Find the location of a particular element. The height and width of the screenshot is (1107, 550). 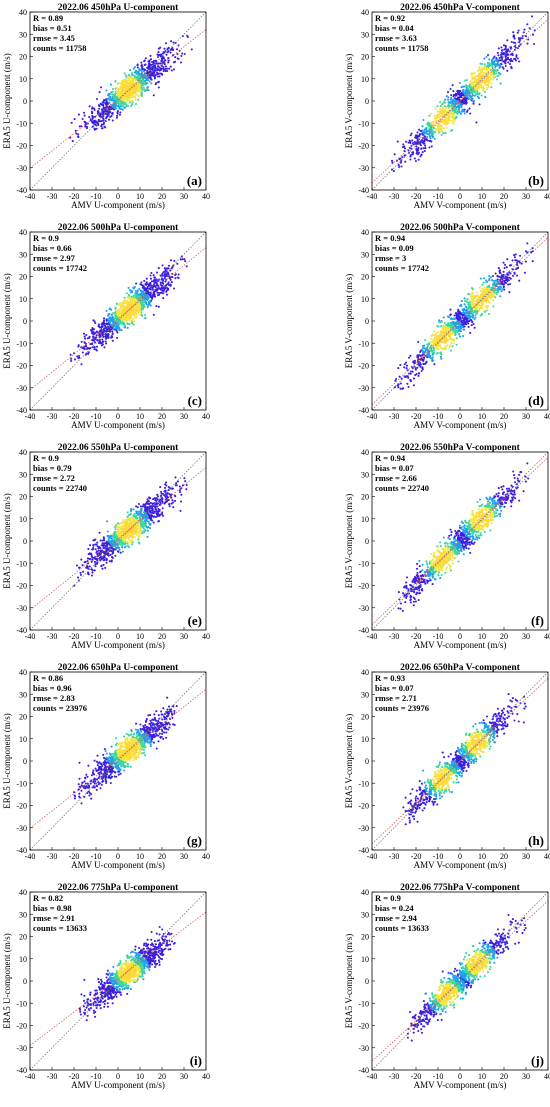

y-tick-label: 40 is located at coordinates (23, 232).